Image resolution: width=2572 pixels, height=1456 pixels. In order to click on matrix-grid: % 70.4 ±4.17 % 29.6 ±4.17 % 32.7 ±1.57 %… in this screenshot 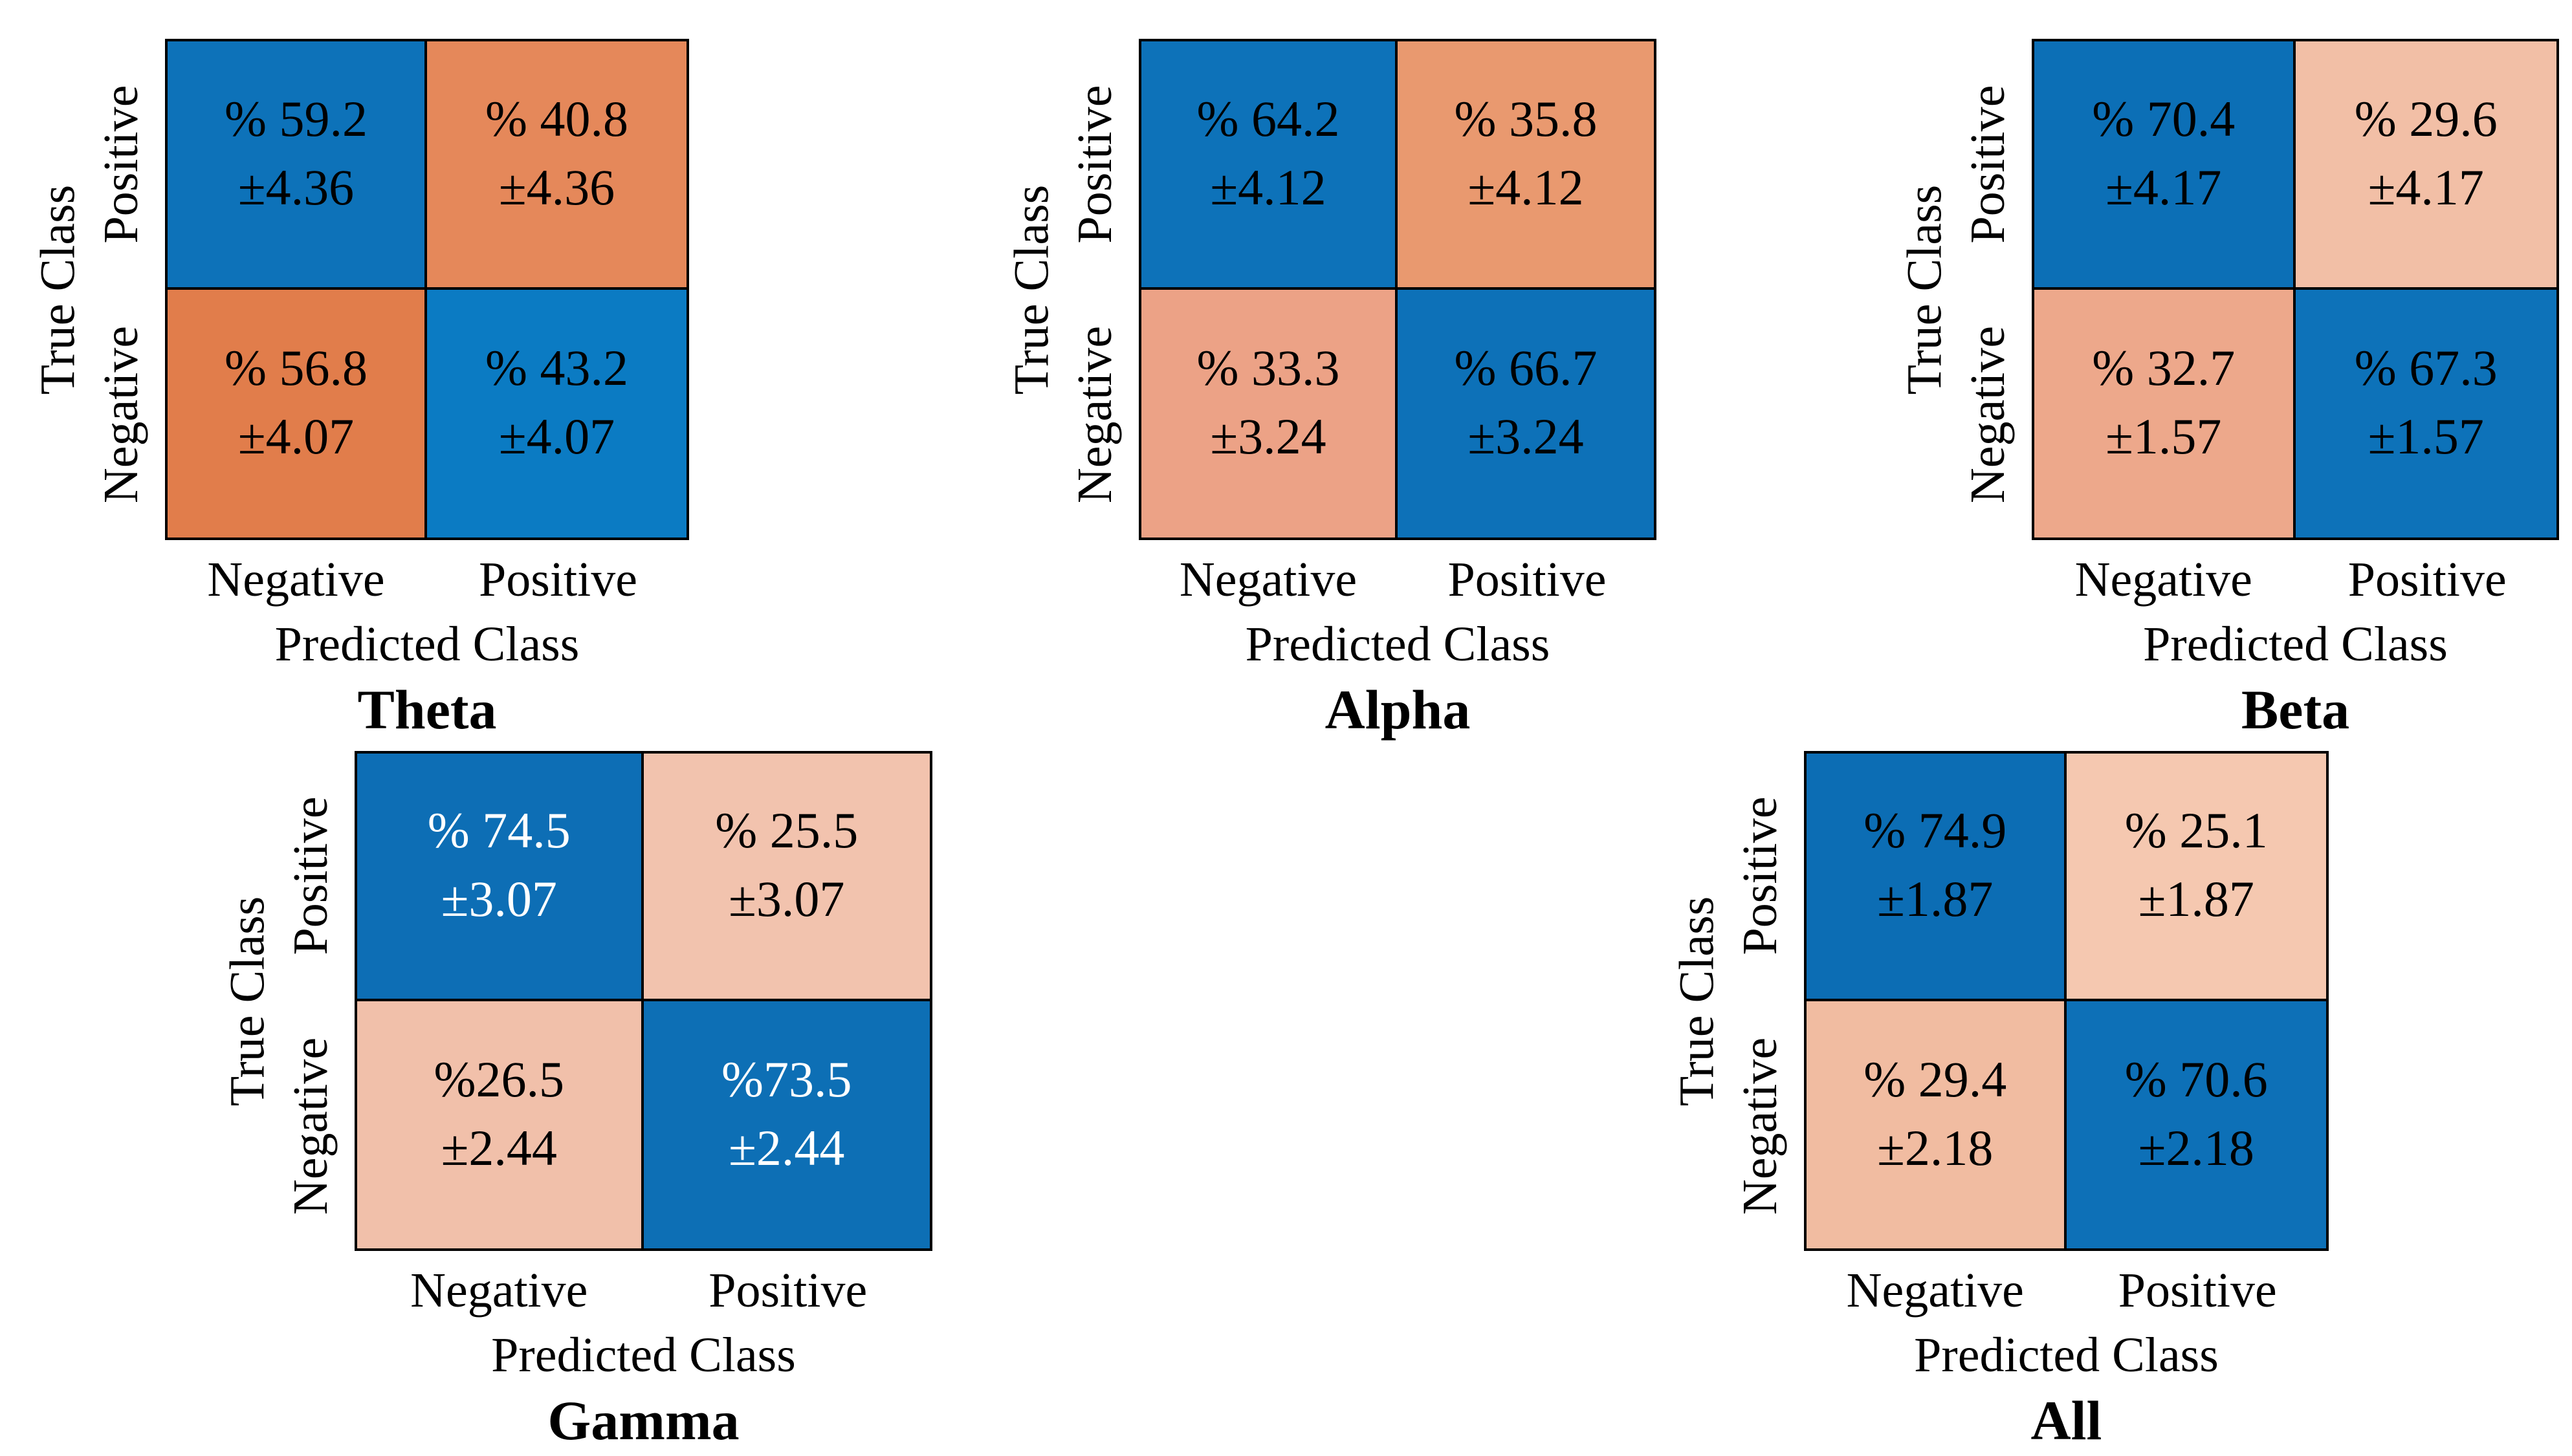, I will do `click(2295, 290)`.